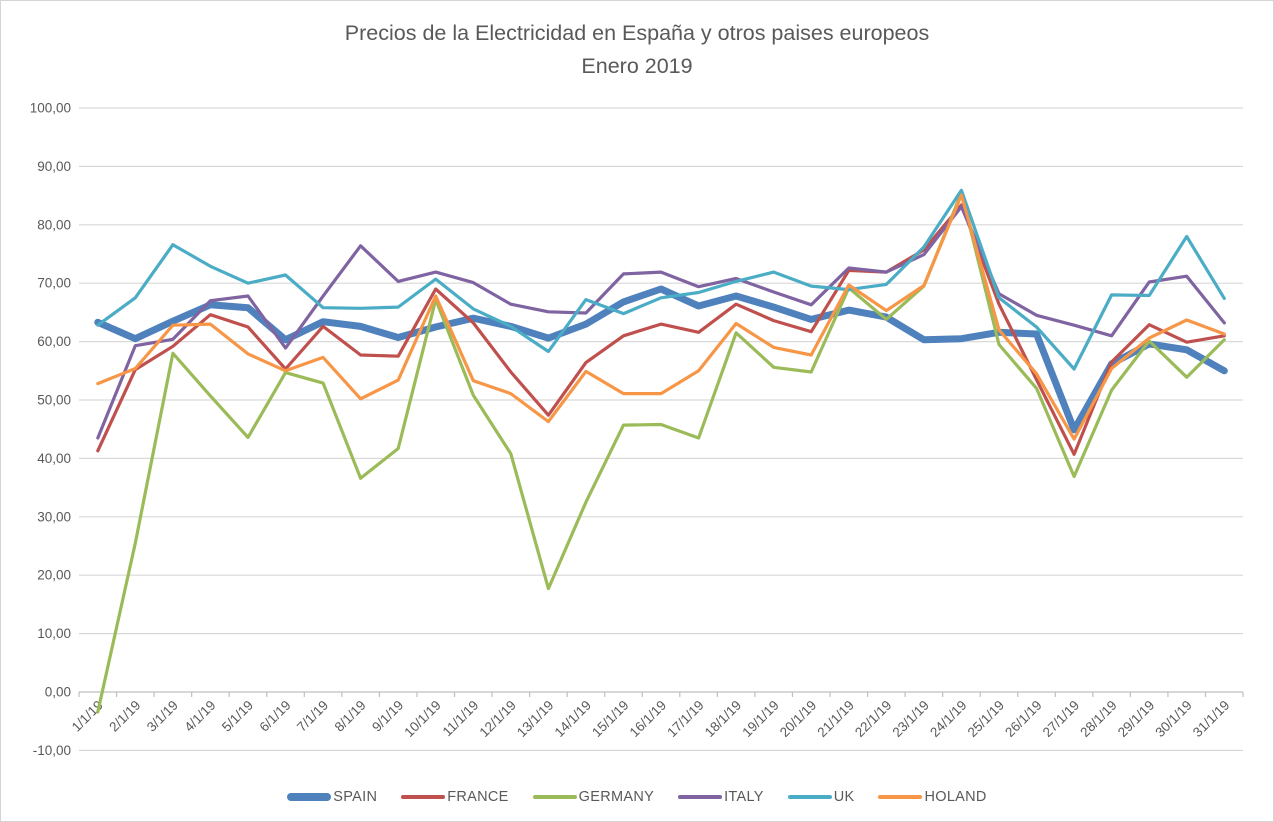 The image size is (1274, 822). I want to click on y-axis-tick-label: 20,00, so click(54, 575).